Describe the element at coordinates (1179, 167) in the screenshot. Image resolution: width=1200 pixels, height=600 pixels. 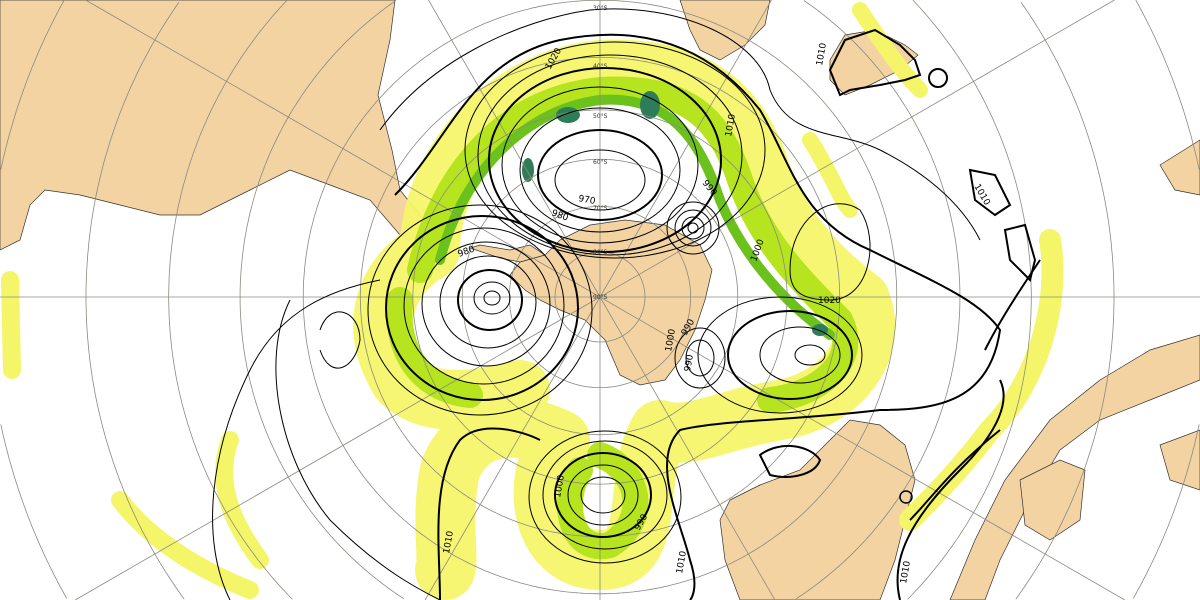
I see `land-island-right-top` at that location.